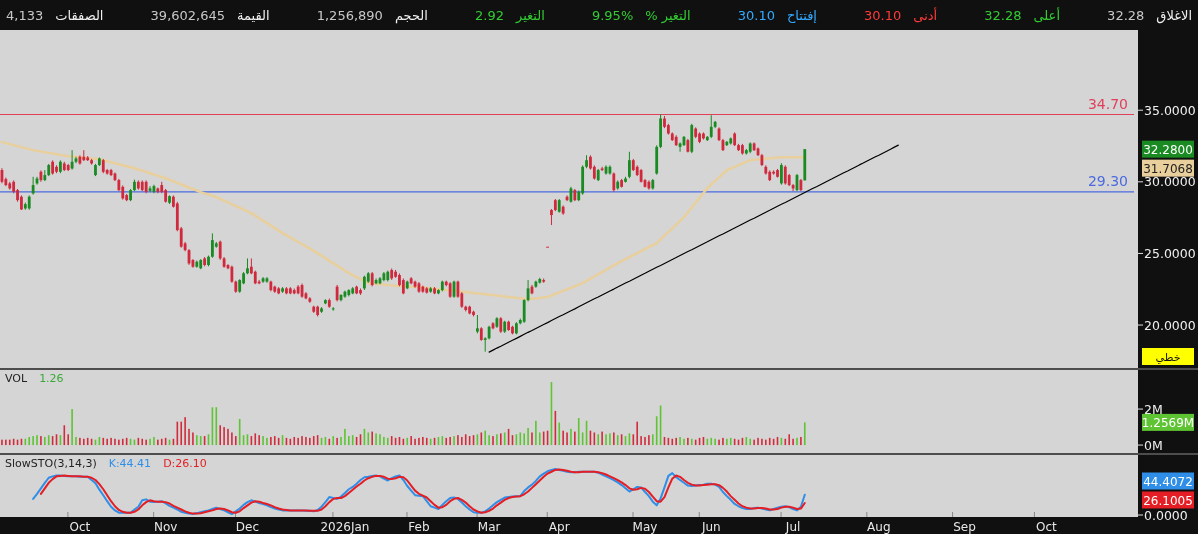 The width and height of the screenshot is (1198, 534). What do you see at coordinates (645, 527) in the screenshot?
I see `x-tick-label: May` at bounding box center [645, 527].